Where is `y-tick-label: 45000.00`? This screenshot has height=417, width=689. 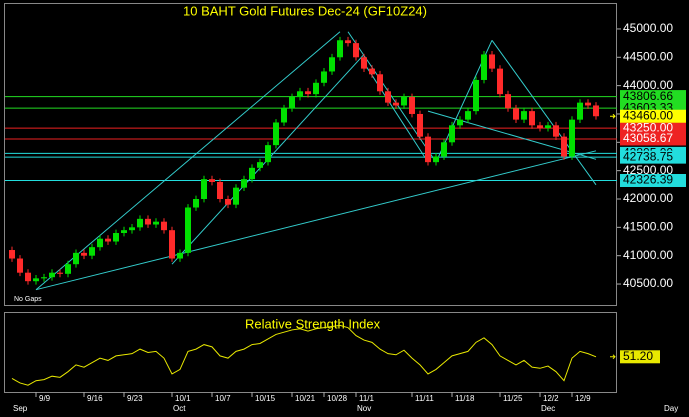 y-tick-label: 45000.00 is located at coordinates (648, 28).